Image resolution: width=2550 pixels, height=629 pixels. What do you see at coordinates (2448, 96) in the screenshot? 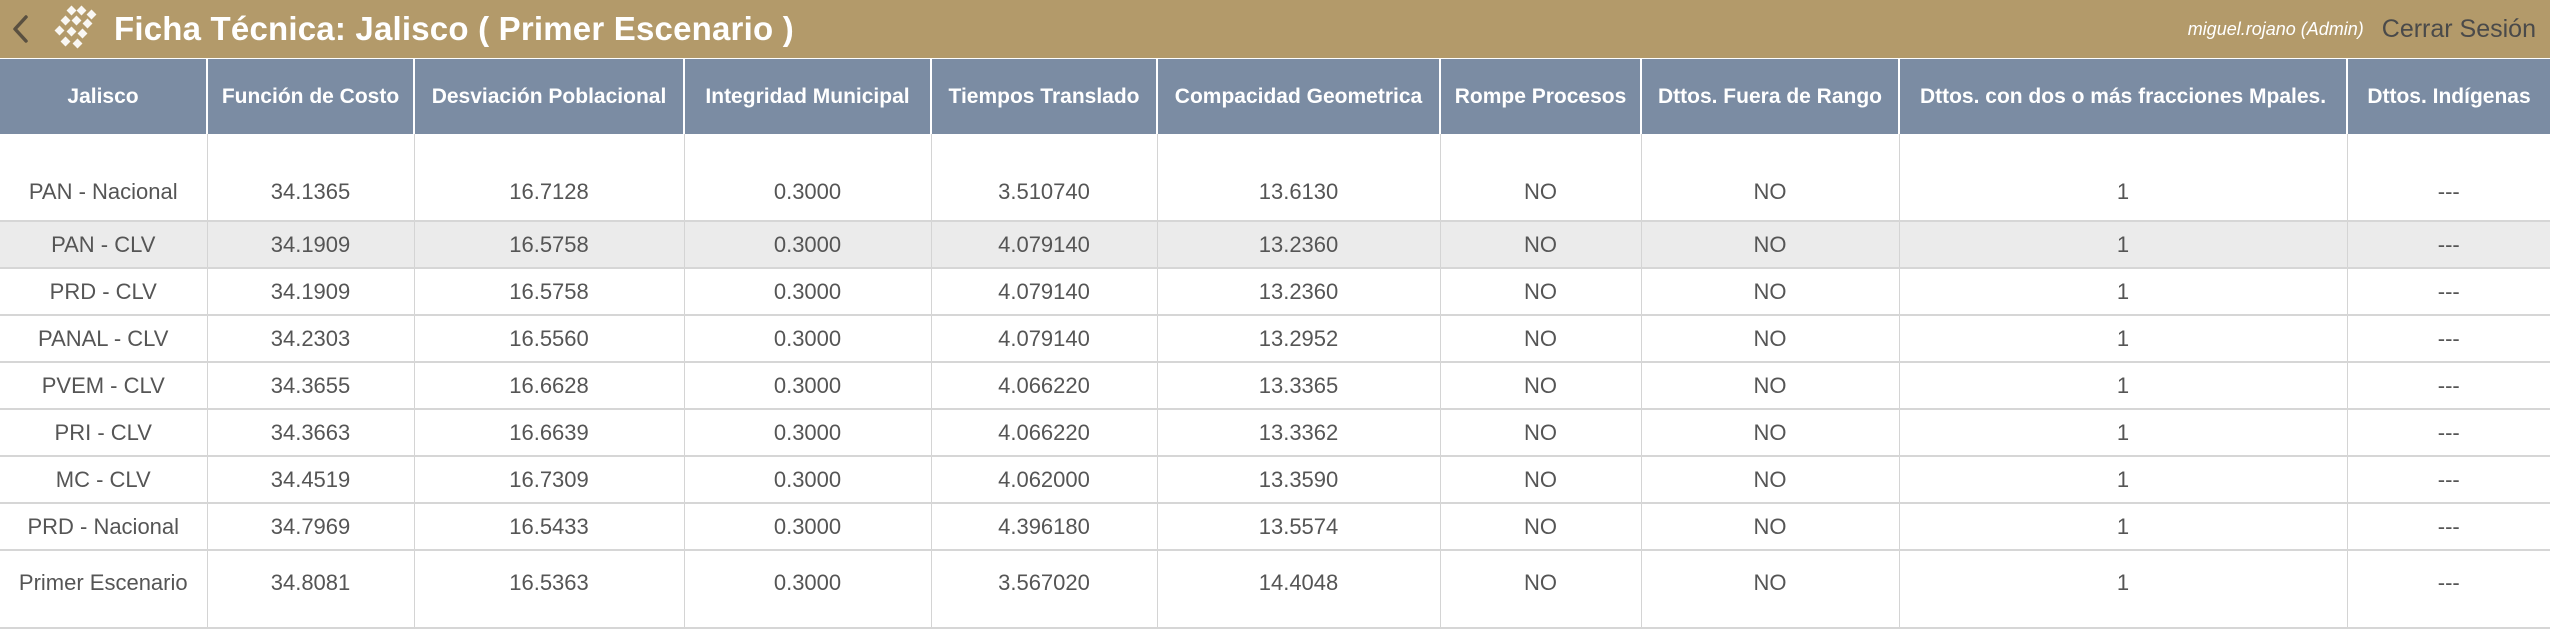
I see `column-header: Dttos. Indígenas` at bounding box center [2448, 96].